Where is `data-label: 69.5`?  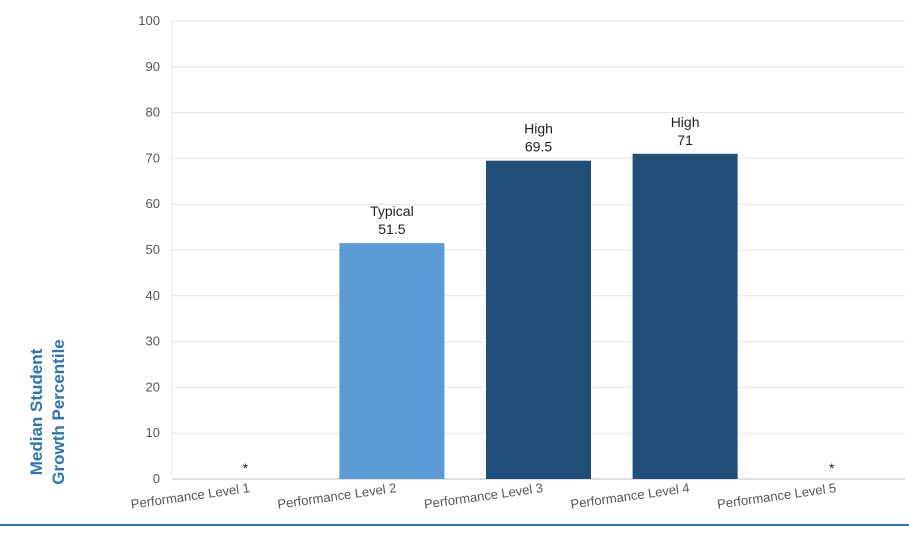 data-label: 69.5 is located at coordinates (538, 147).